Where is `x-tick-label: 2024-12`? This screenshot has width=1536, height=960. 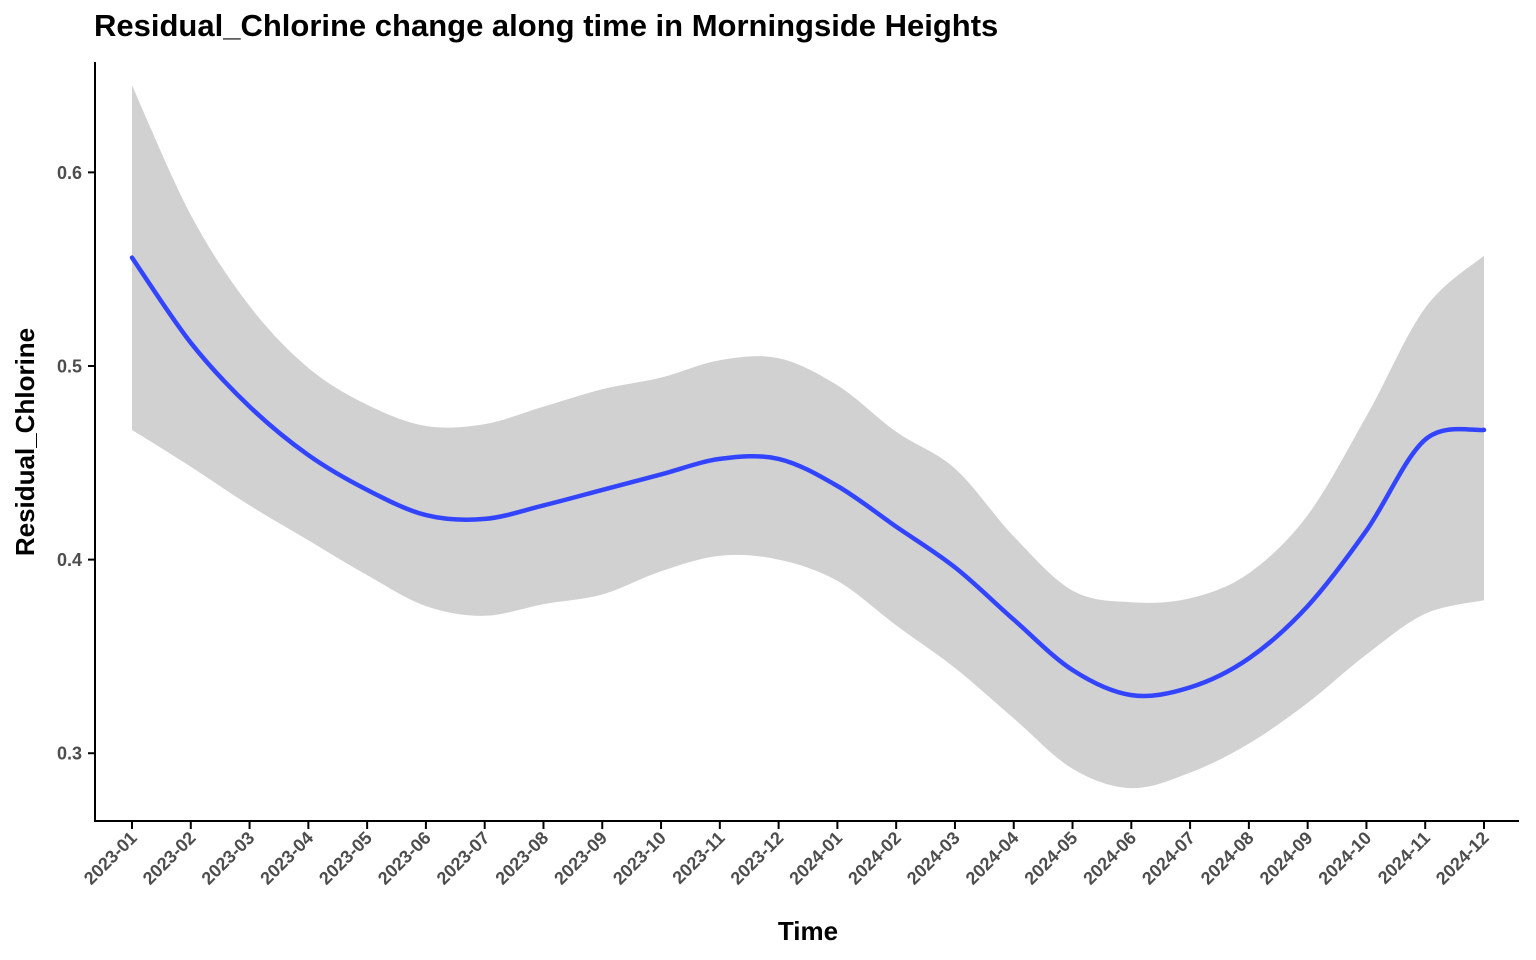 x-tick-label: 2024-12 is located at coordinates (1462, 858).